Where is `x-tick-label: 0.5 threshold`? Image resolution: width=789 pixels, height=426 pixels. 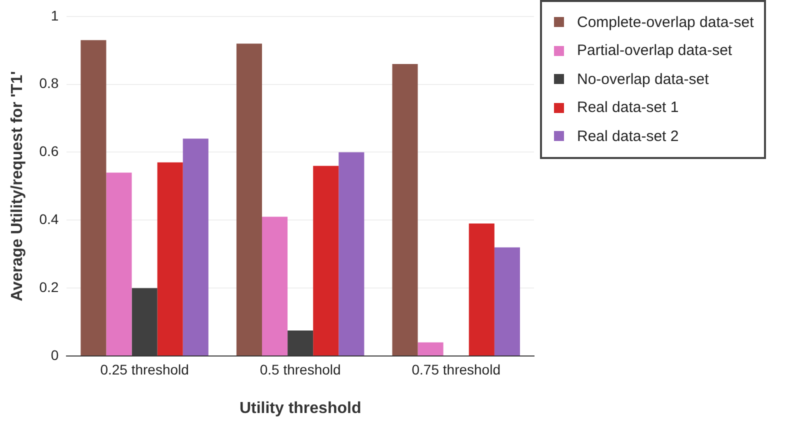 x-tick-label: 0.5 threshold is located at coordinates (300, 369).